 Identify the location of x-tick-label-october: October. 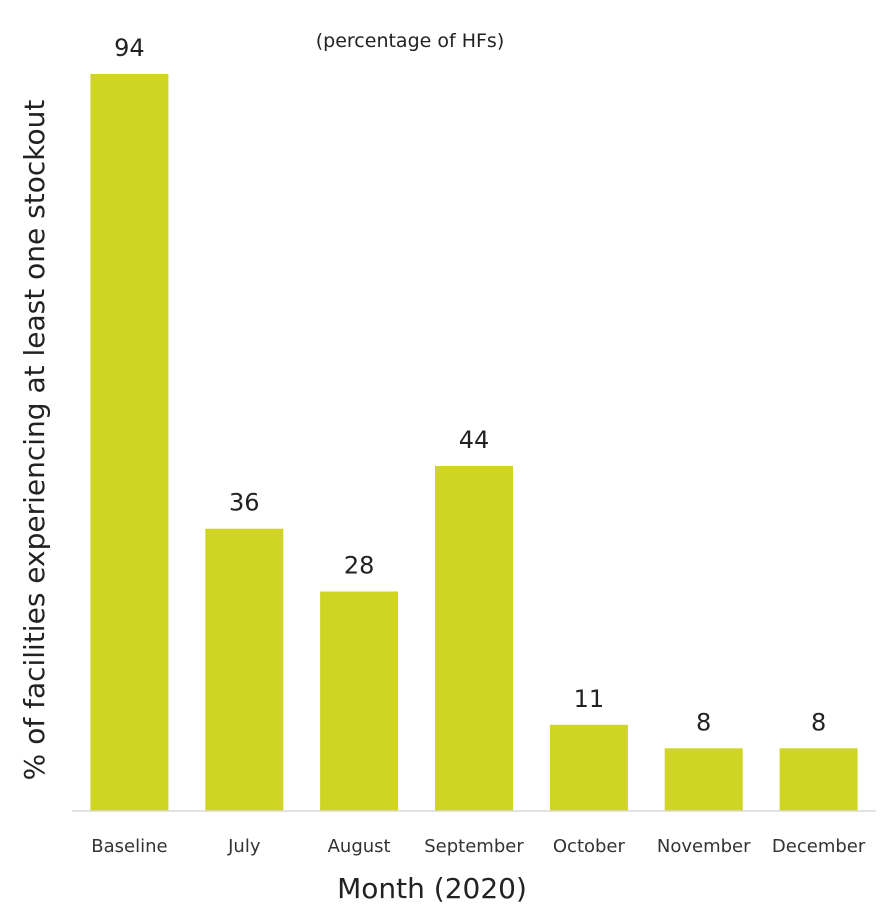
(589, 846).